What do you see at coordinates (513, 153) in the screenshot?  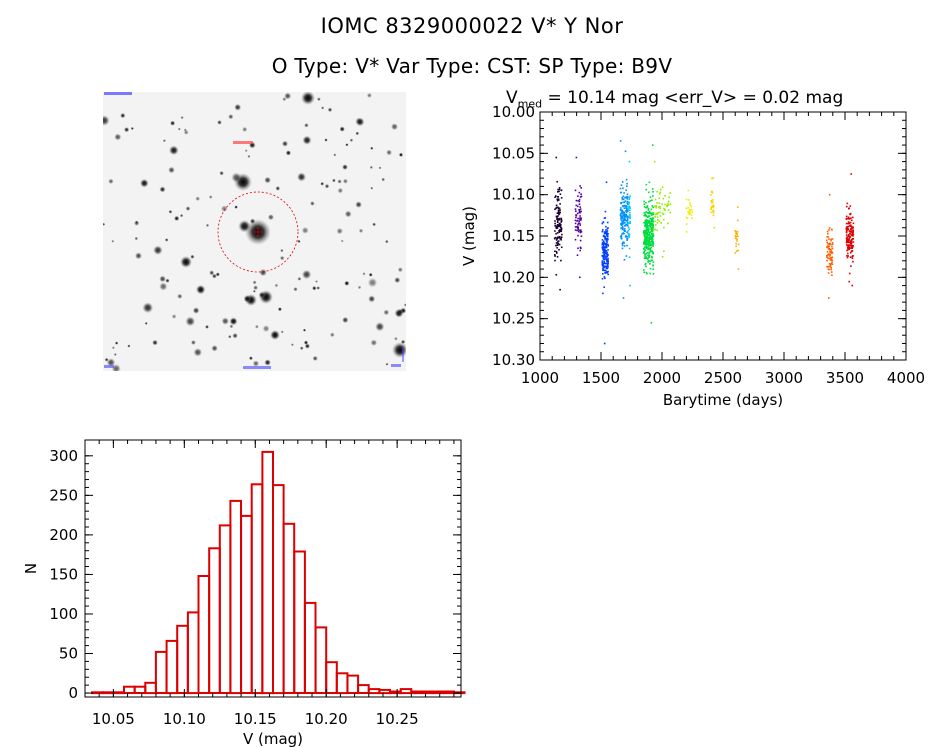 I see `y-tick-label: 10.05` at bounding box center [513, 153].